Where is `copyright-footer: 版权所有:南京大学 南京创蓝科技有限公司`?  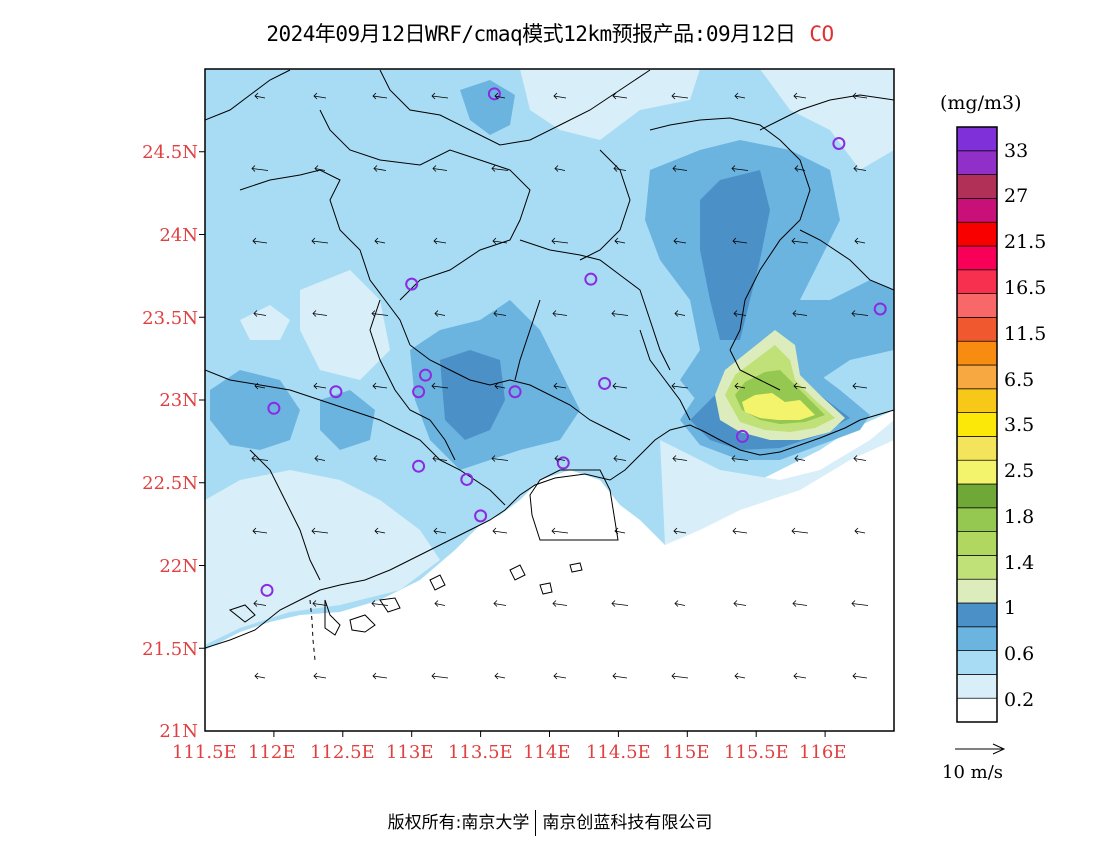 copyright-footer: 版权所有:南京大学 南京创蓝科技有限公司 is located at coordinates (550, 822).